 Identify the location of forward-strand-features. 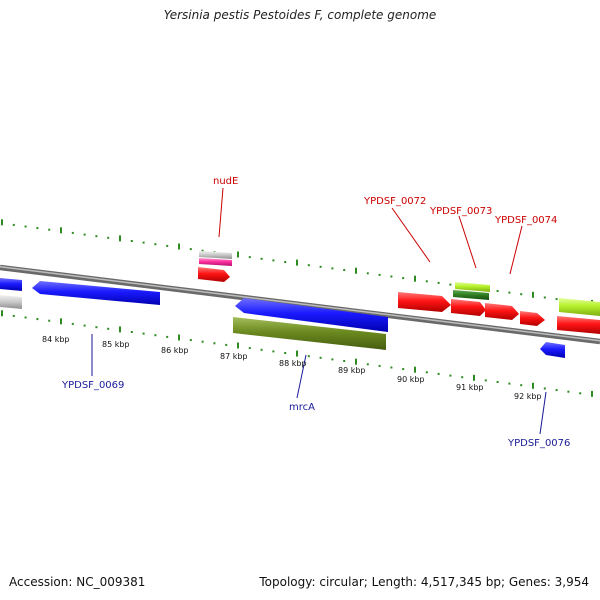
(399, 292).